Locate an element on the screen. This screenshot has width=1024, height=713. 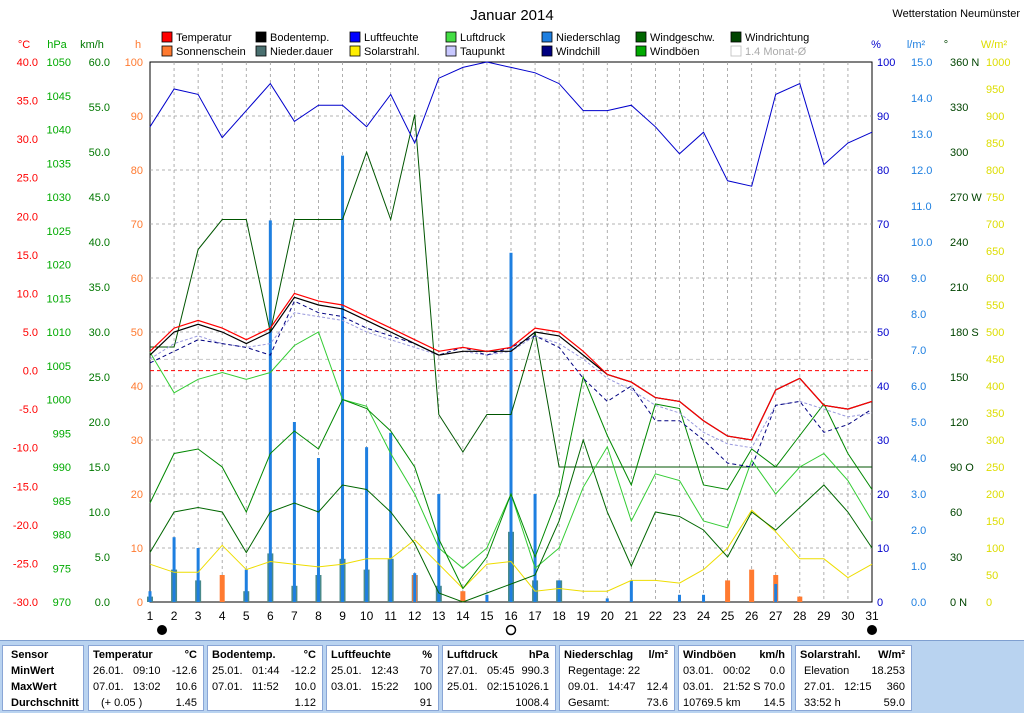
axis-unit-hours: h is located at coordinates (138, 45).